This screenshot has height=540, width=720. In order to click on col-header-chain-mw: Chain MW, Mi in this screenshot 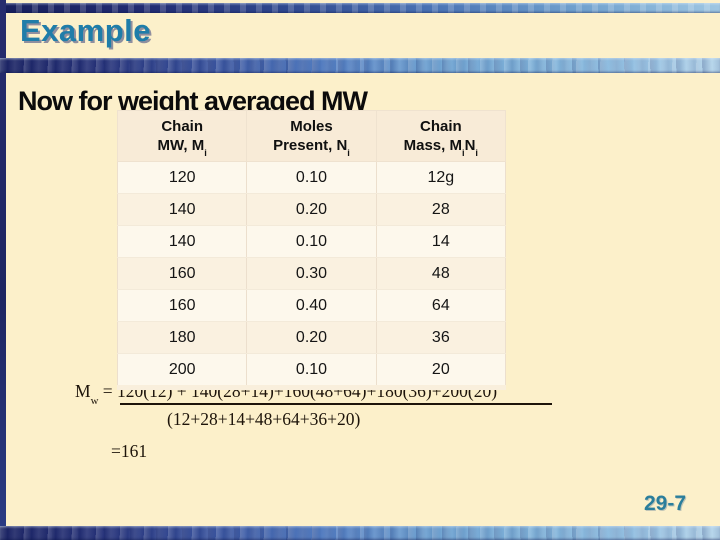, I will do `click(182, 136)`.